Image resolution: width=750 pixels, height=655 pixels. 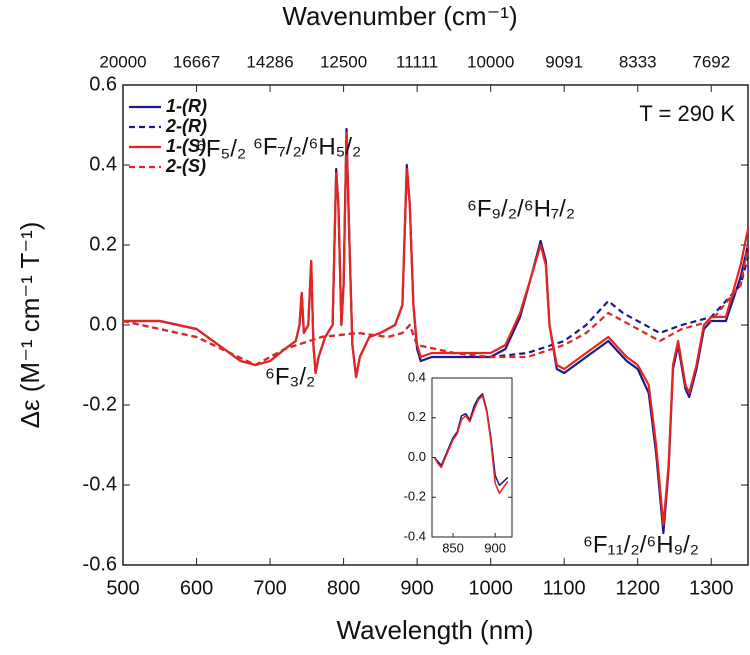 I want to click on x2-tick-label: 10000, so click(x=490, y=61).